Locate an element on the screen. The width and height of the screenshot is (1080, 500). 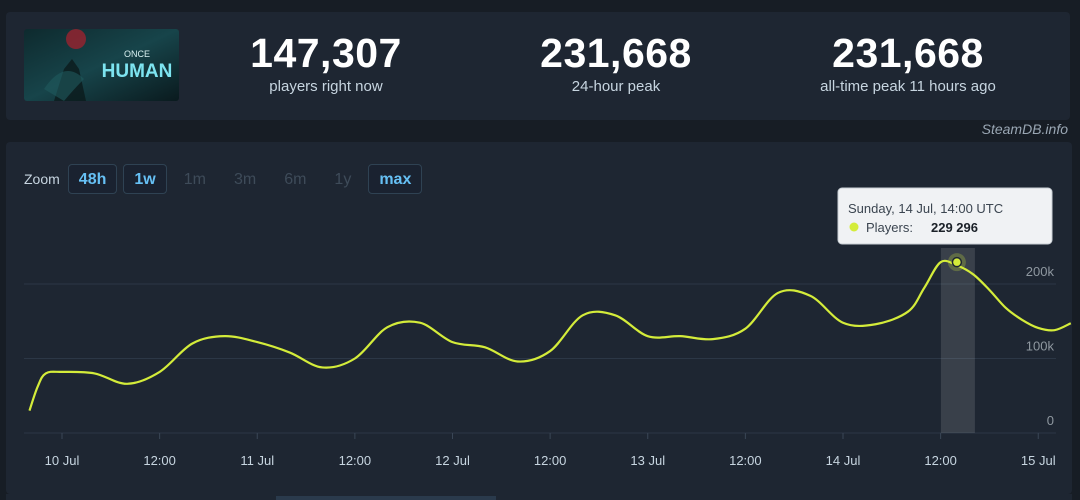
zoom-1y-button: 1y is located at coordinates (343, 179).